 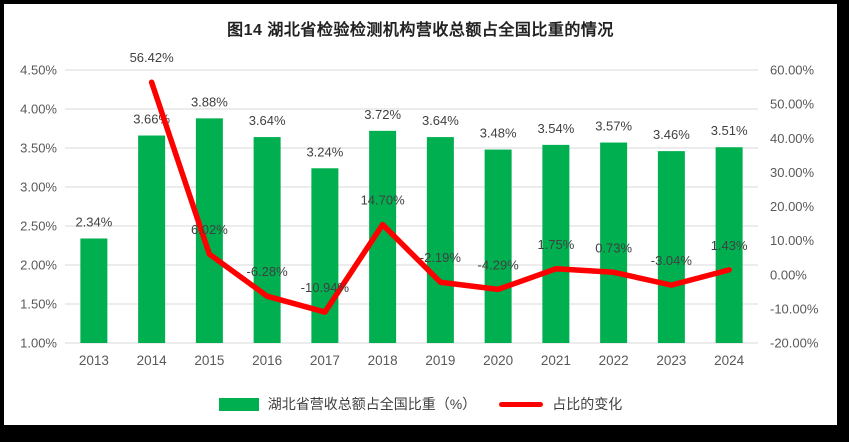 What do you see at coordinates (794, 308) in the screenshot?
I see `right-axis-tick-label: -10.00%` at bounding box center [794, 308].